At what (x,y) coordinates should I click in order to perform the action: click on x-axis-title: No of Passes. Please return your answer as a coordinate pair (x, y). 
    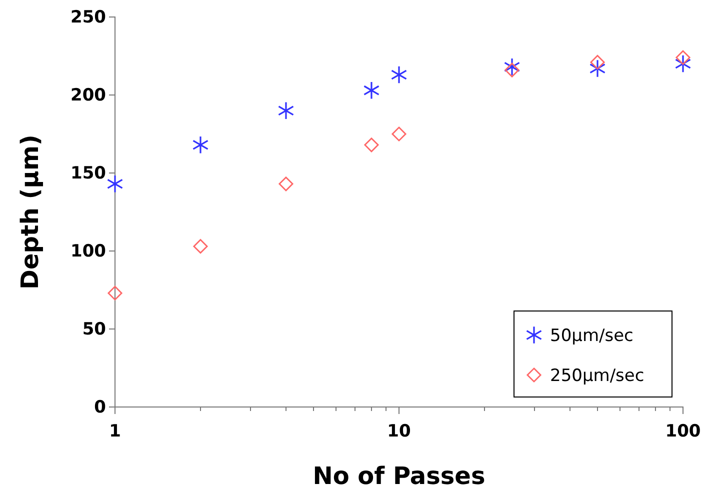
    Looking at the image, I should click on (399, 476).